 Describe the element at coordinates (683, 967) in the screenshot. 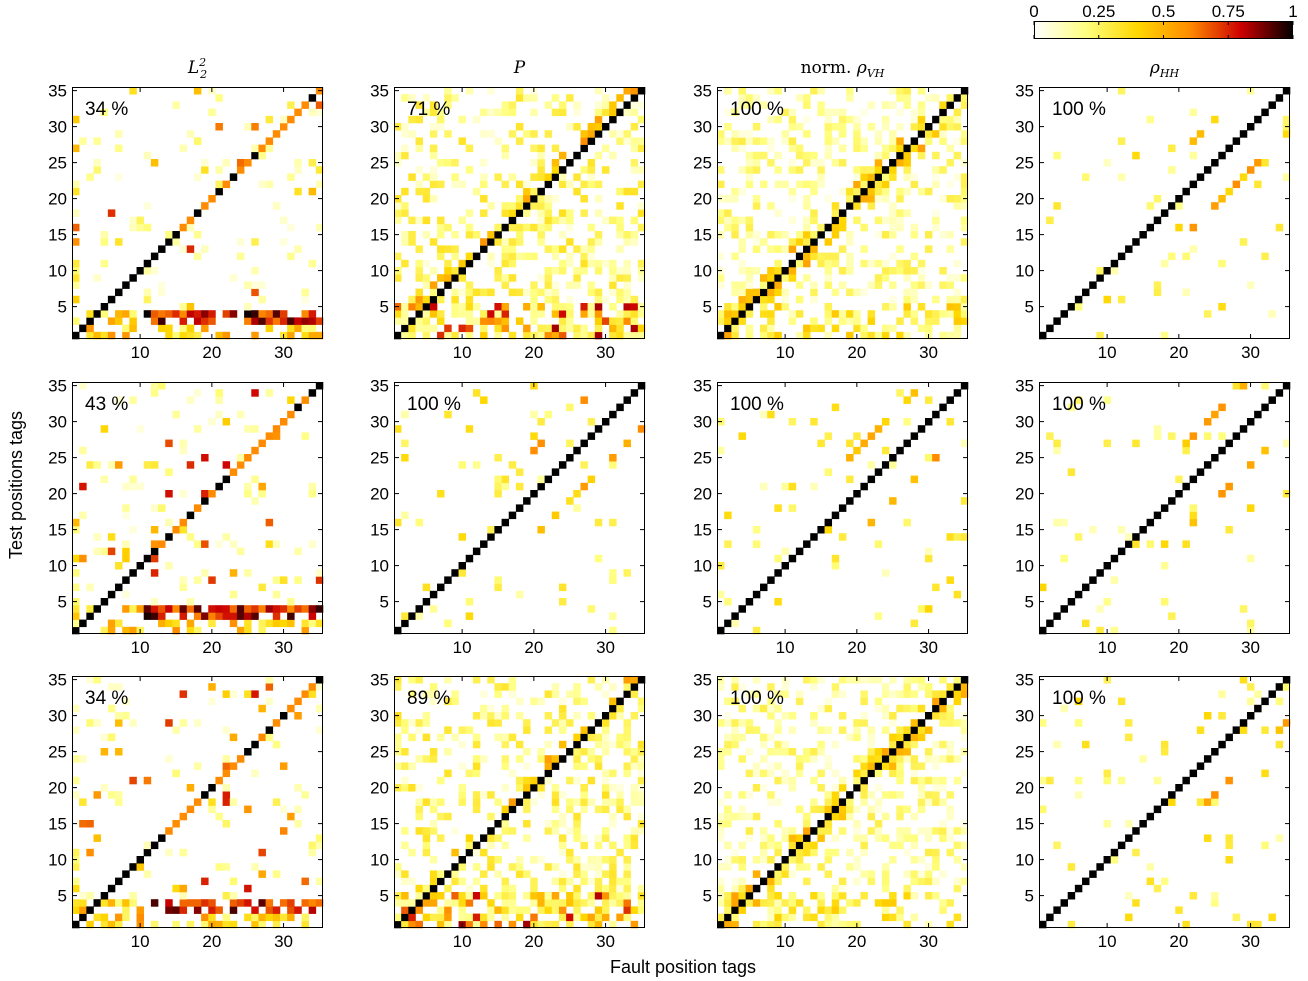

I see `x-axis-label: Fault position tags` at that location.